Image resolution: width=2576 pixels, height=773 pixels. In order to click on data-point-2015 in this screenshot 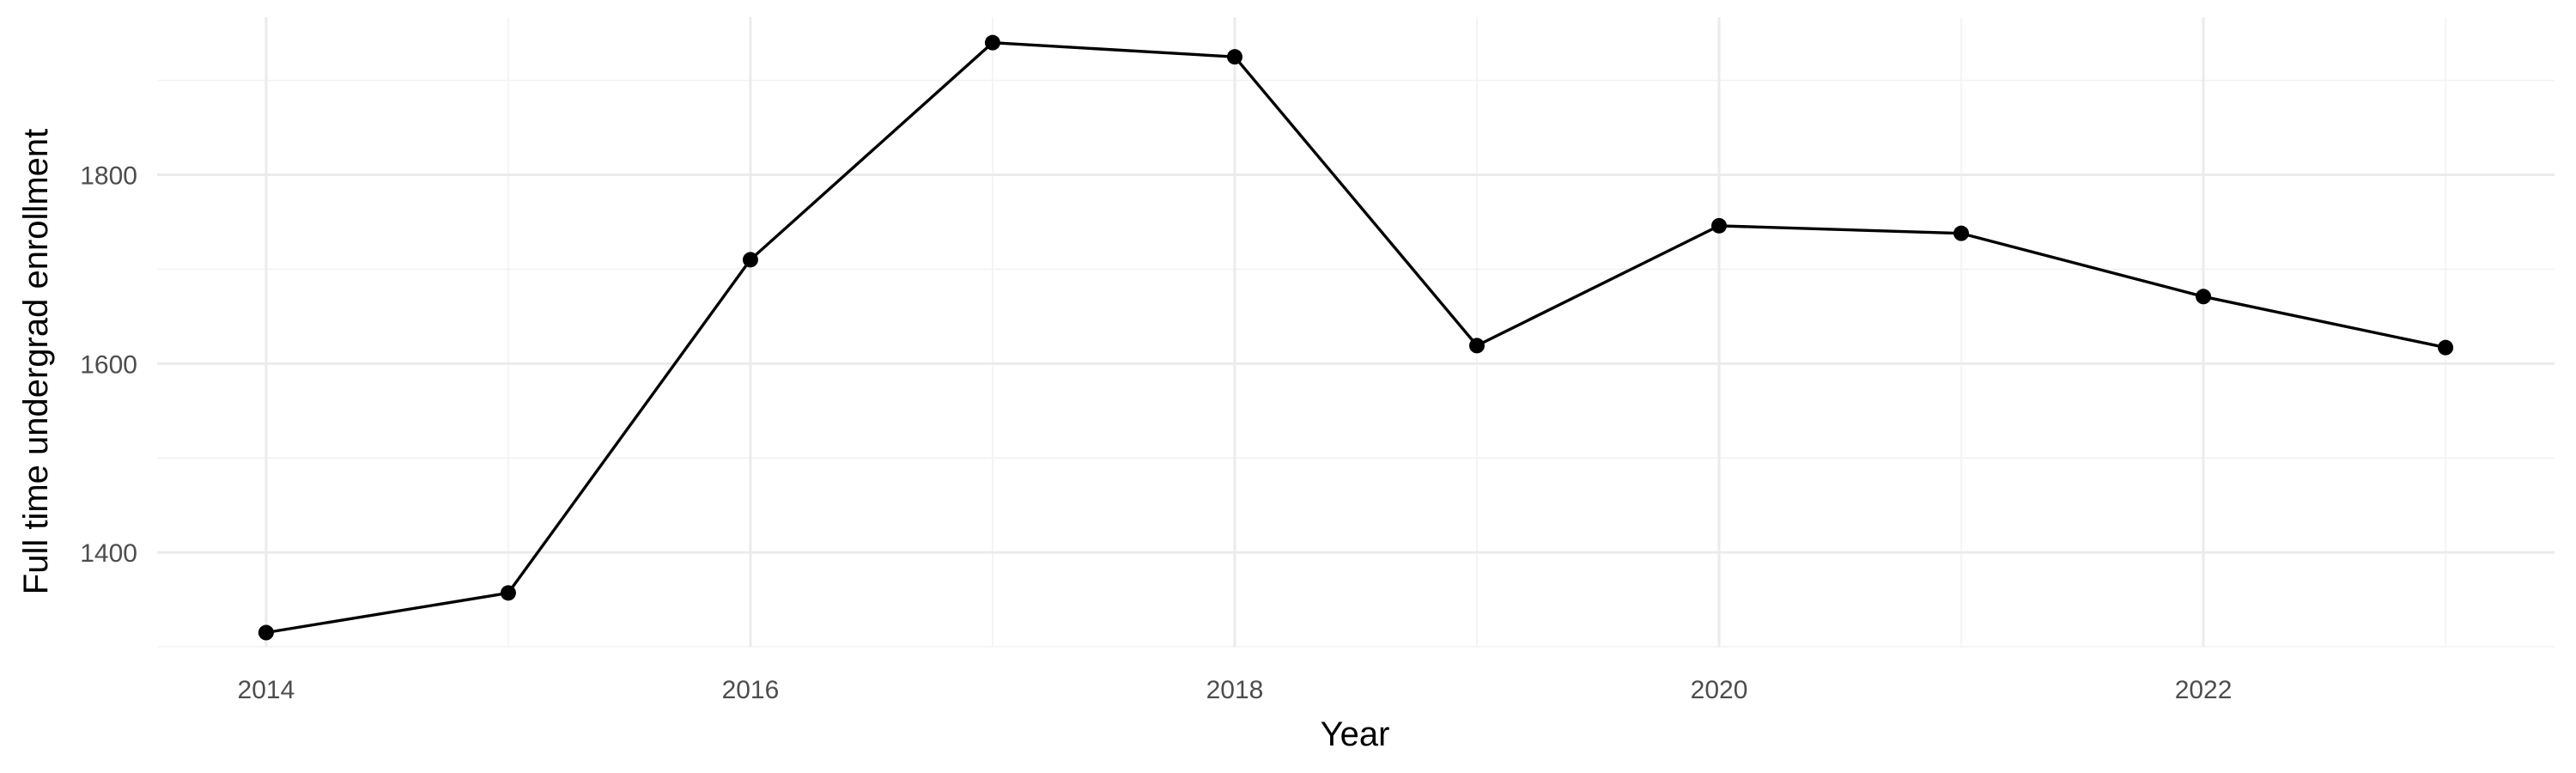, I will do `click(508, 593)`.